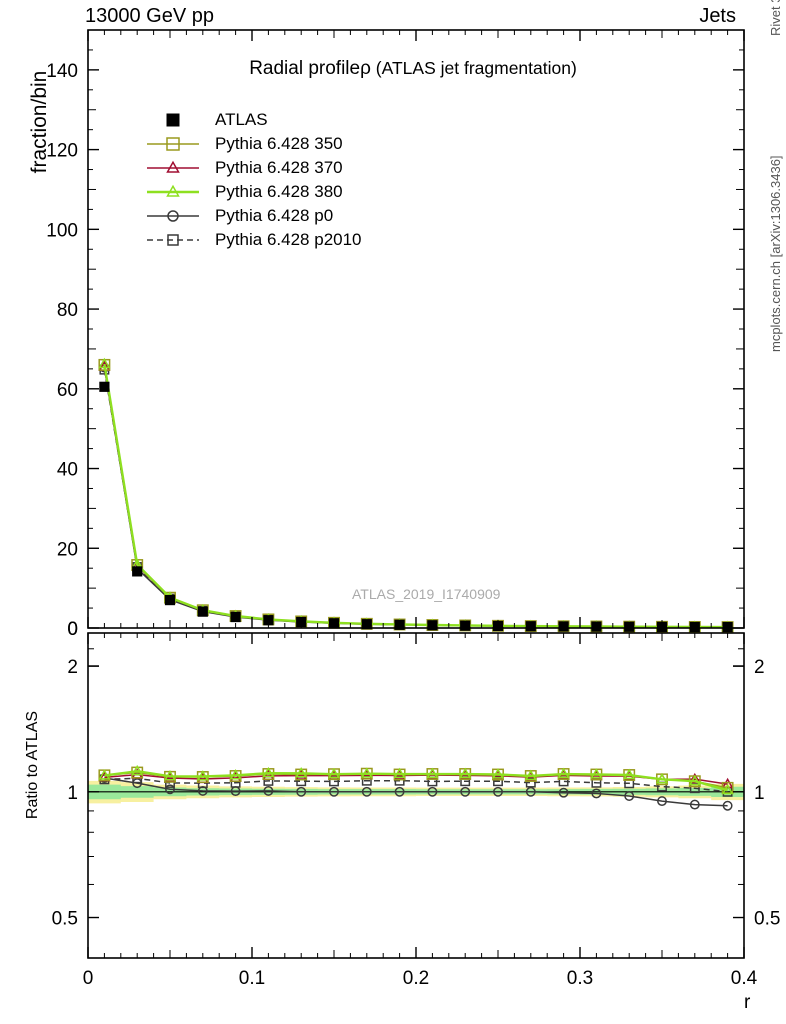 This screenshot has width=786, height=1024. What do you see at coordinates (274, 215) in the screenshot?
I see `legend-label-4: Pythia 6.428 p0` at bounding box center [274, 215].